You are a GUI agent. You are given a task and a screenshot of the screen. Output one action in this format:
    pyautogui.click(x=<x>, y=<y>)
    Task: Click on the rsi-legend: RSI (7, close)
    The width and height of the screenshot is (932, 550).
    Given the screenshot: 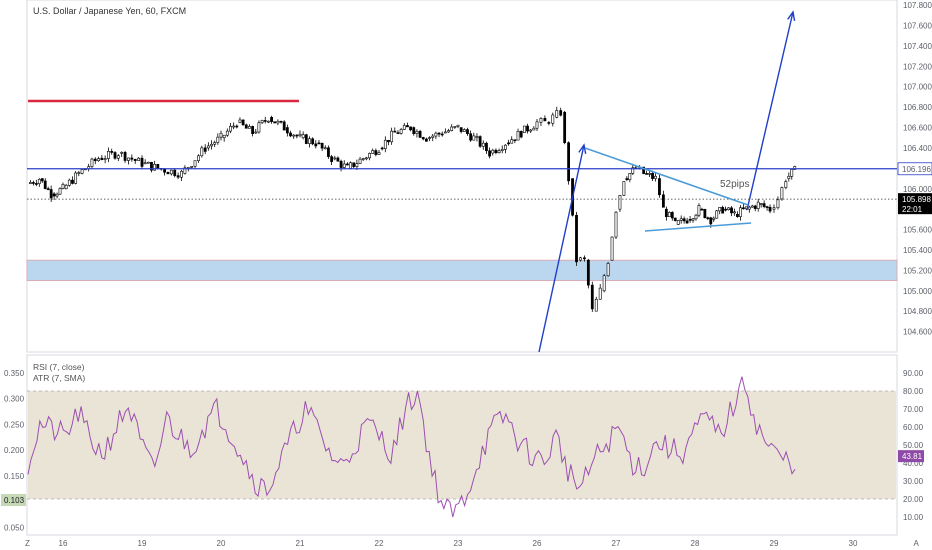 What is the action you would take?
    pyautogui.click(x=59, y=367)
    